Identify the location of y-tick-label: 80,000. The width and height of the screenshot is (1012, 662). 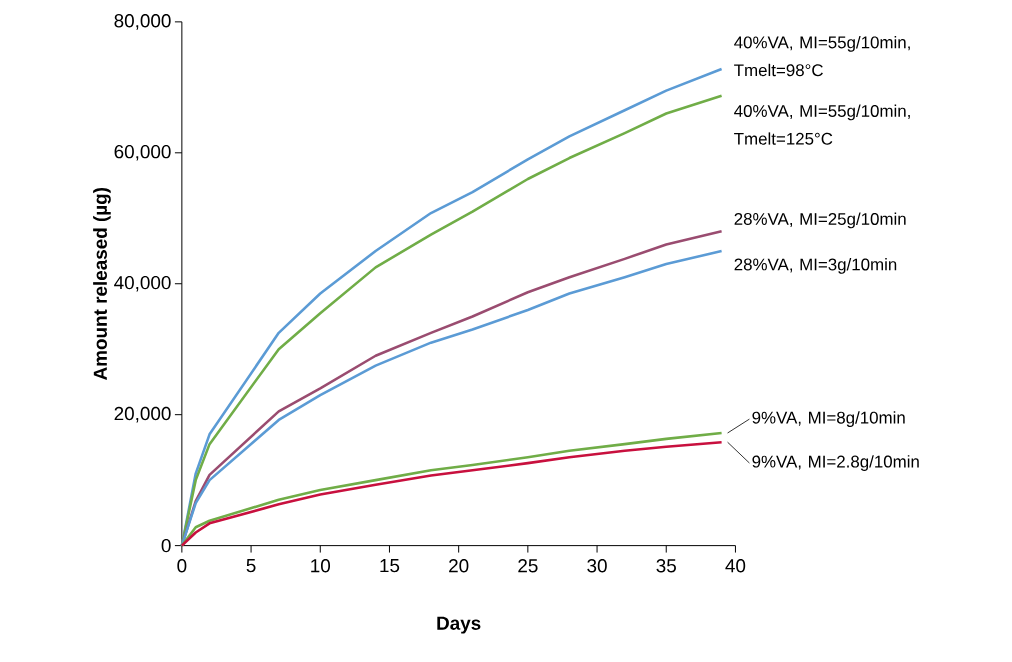
(142, 22).